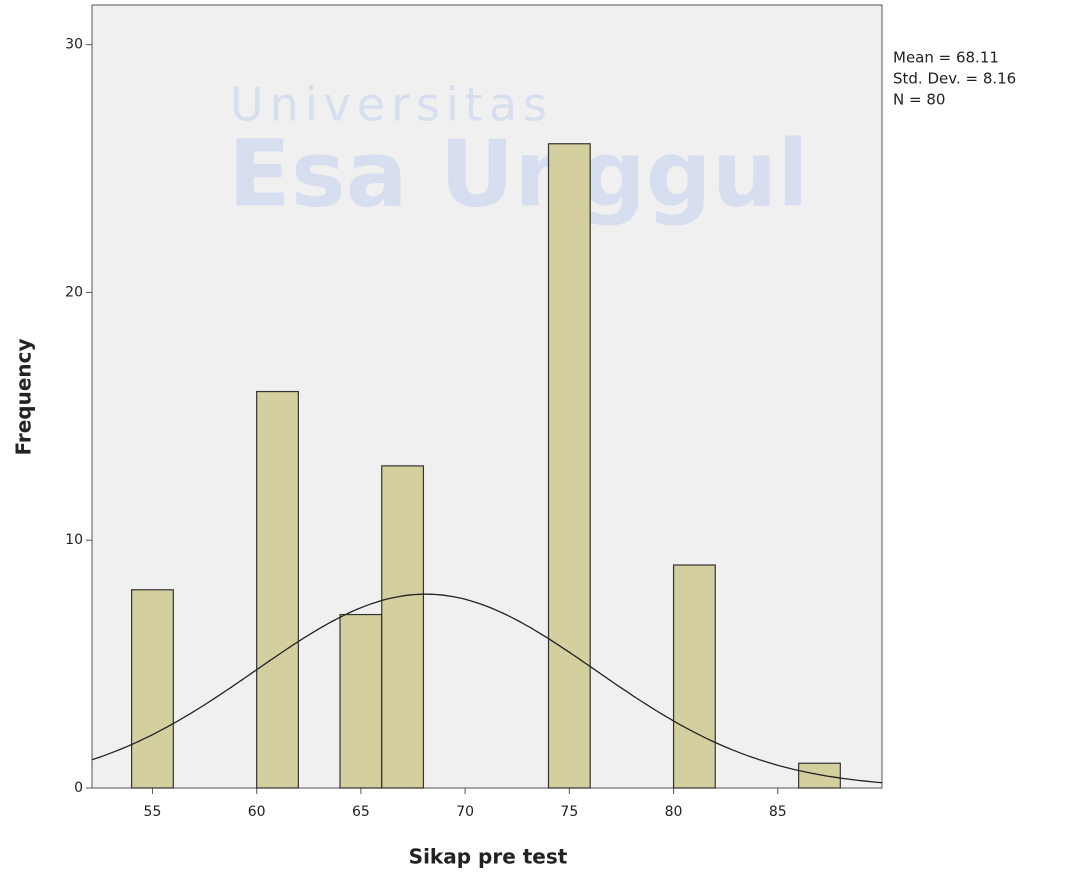 This screenshot has width=1076, height=879. What do you see at coordinates (257, 812) in the screenshot?
I see `x-tick-label: 60` at bounding box center [257, 812].